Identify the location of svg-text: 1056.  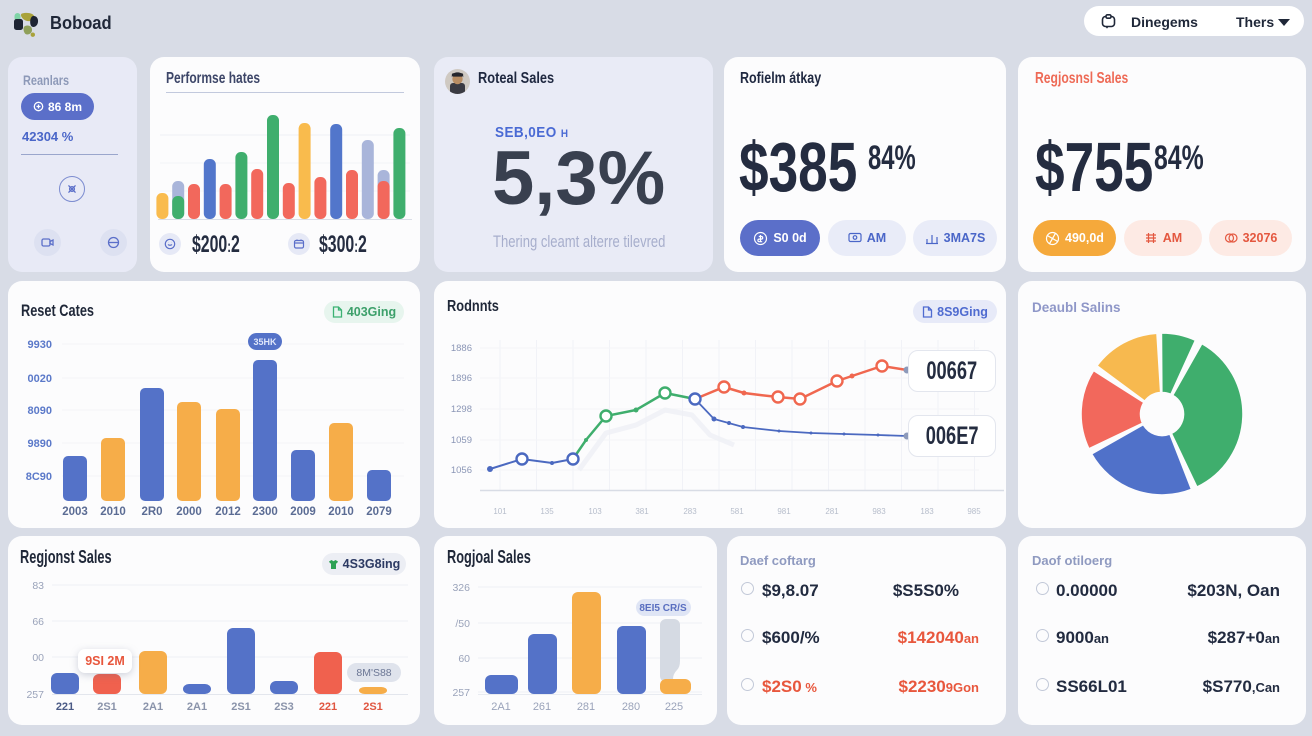
(461, 470).